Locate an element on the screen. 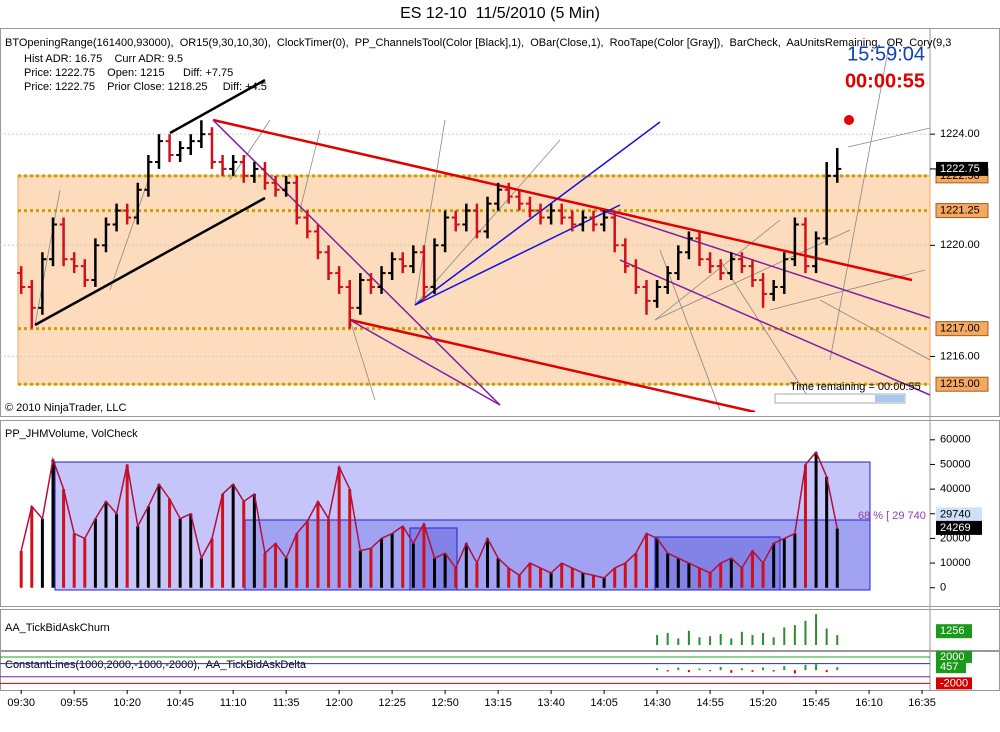 This screenshot has width=1000, height=732. panel-title: AA_TickBidAskChurn is located at coordinates (57, 628).